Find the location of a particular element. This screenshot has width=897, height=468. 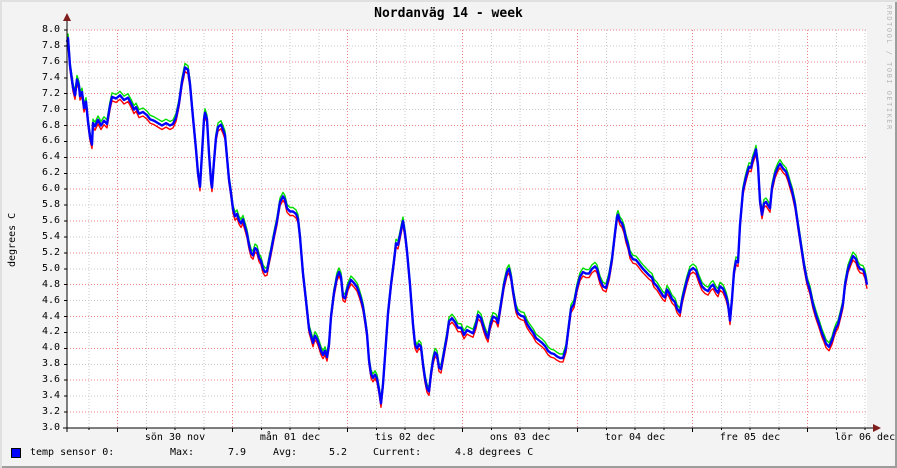

y-axis-tick-label: 4.4 is located at coordinates (50, 316).